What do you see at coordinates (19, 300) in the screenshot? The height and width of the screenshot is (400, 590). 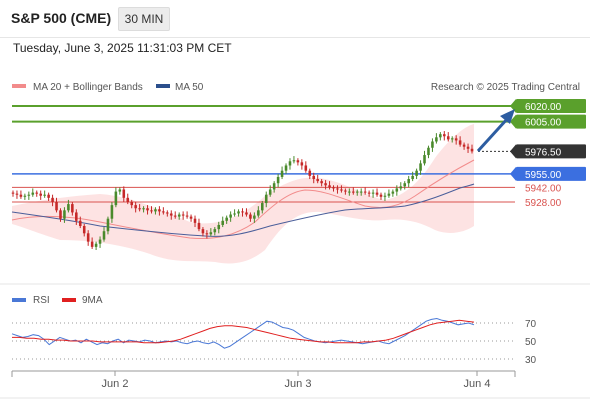 I see `rsi-legend-swatch` at bounding box center [19, 300].